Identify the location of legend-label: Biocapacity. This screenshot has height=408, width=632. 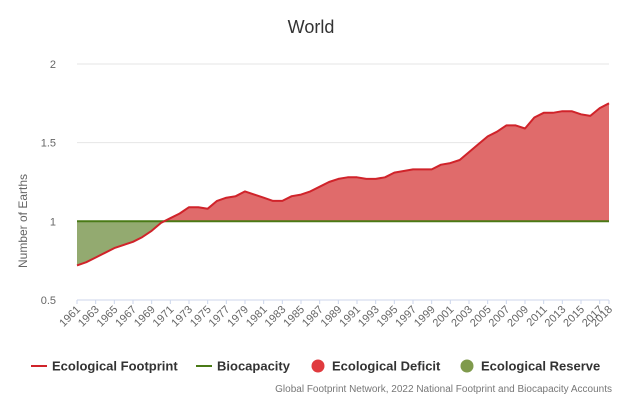
(254, 366).